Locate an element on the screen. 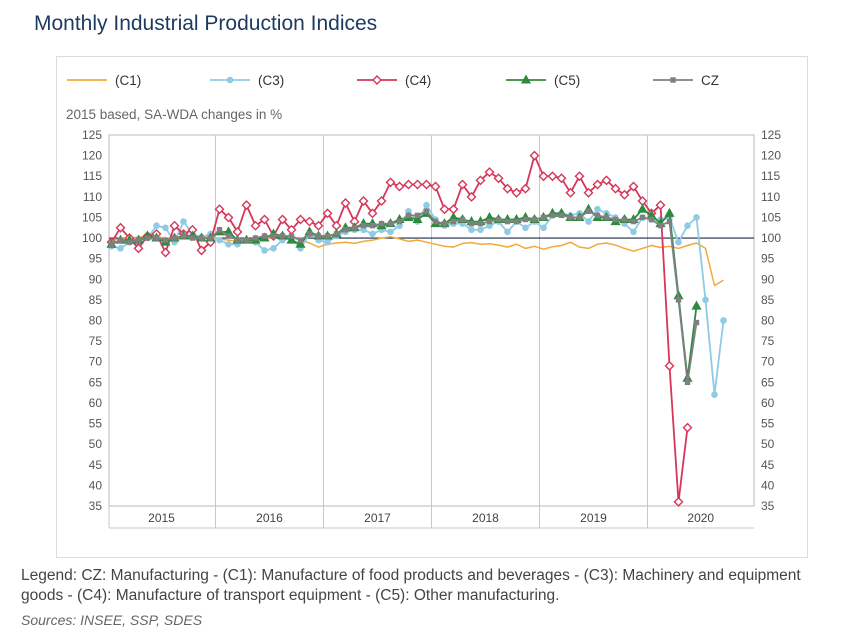  series-line-c1 is located at coordinates (417, 260).